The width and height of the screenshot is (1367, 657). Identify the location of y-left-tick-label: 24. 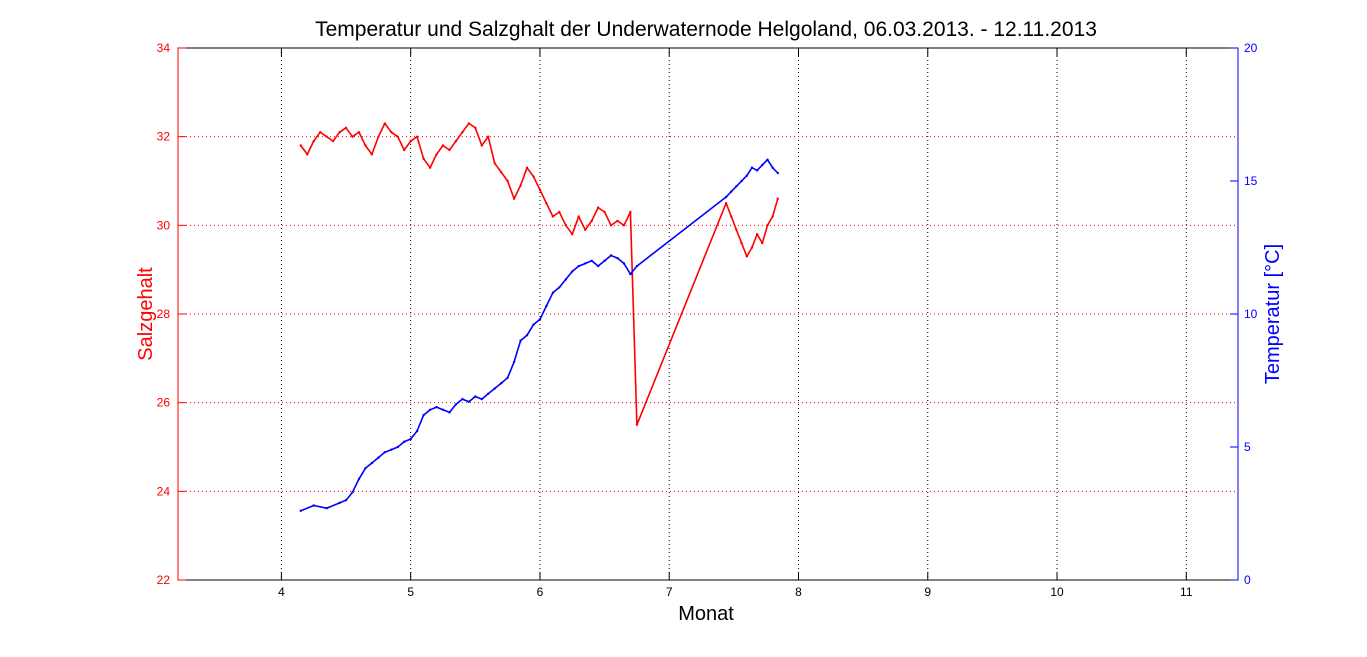
(164, 491).